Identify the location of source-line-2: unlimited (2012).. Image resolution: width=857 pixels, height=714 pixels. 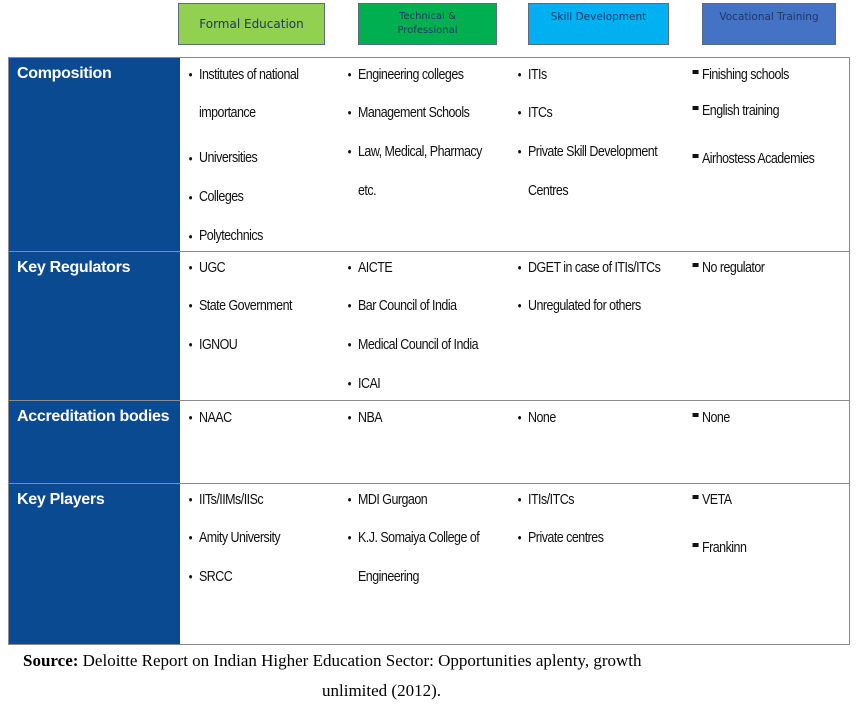
(381, 690).